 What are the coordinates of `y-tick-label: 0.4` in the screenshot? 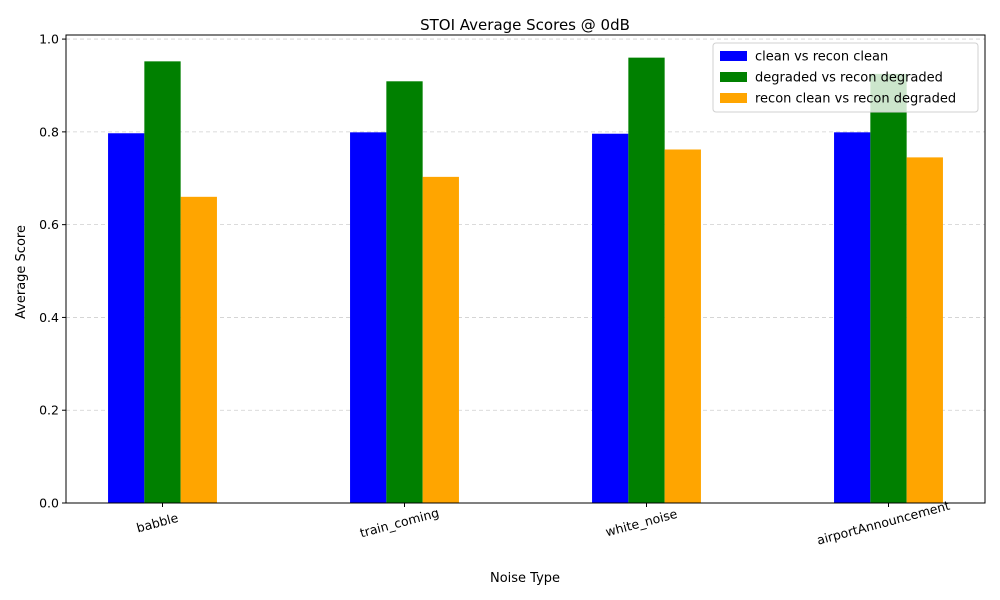 It's located at (49, 317).